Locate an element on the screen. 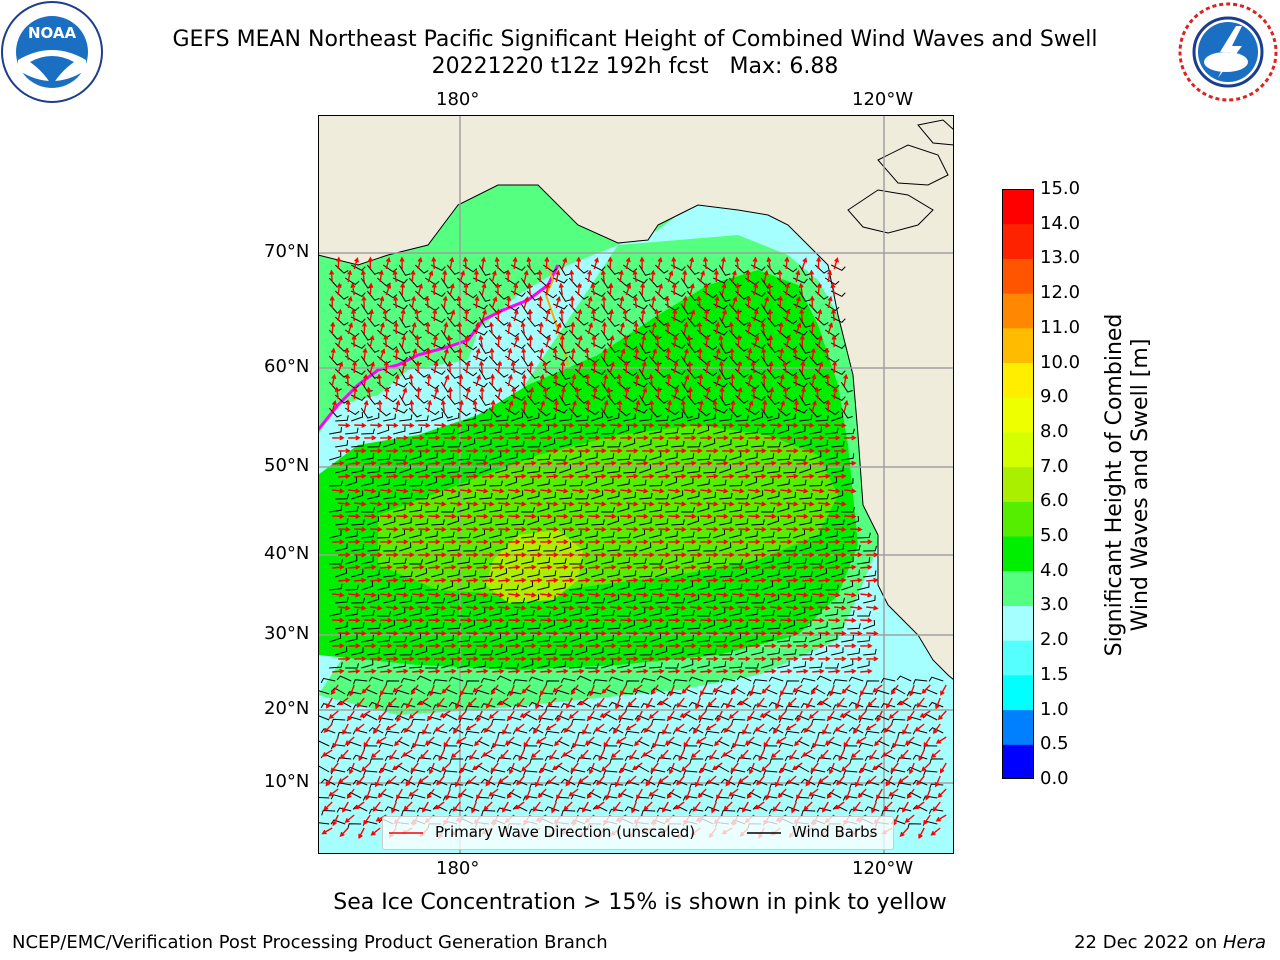  colorbar-tick-label: 3.0 is located at coordinates (1054, 605).